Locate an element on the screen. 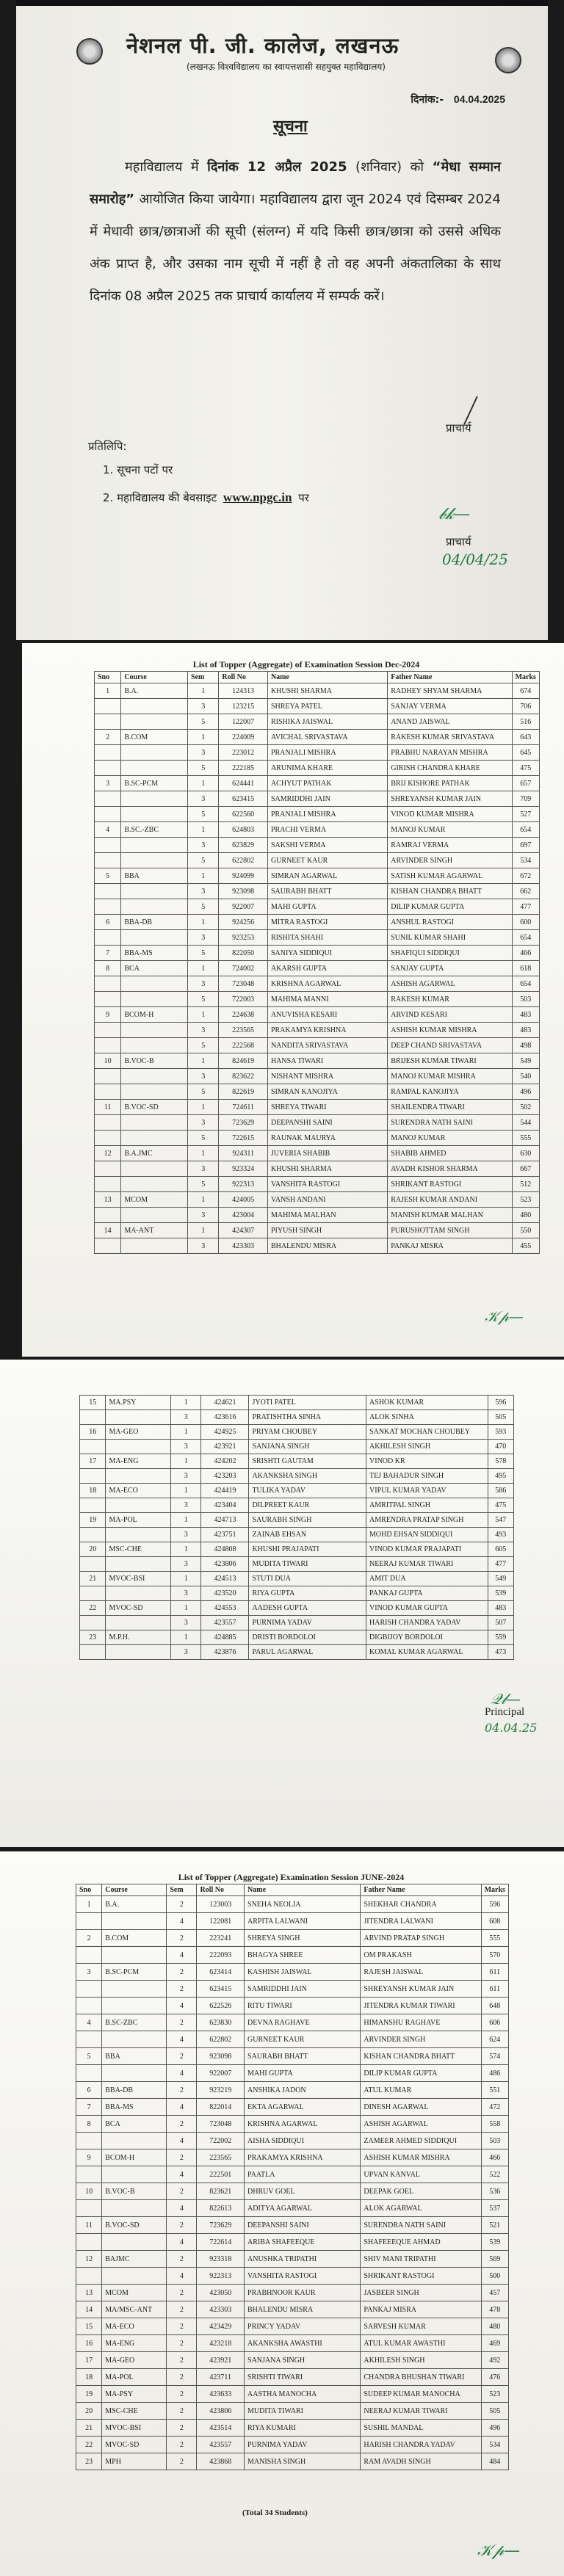 The image size is (564, 2576). cell-name: RISHITA SHAHI is located at coordinates (327, 938).